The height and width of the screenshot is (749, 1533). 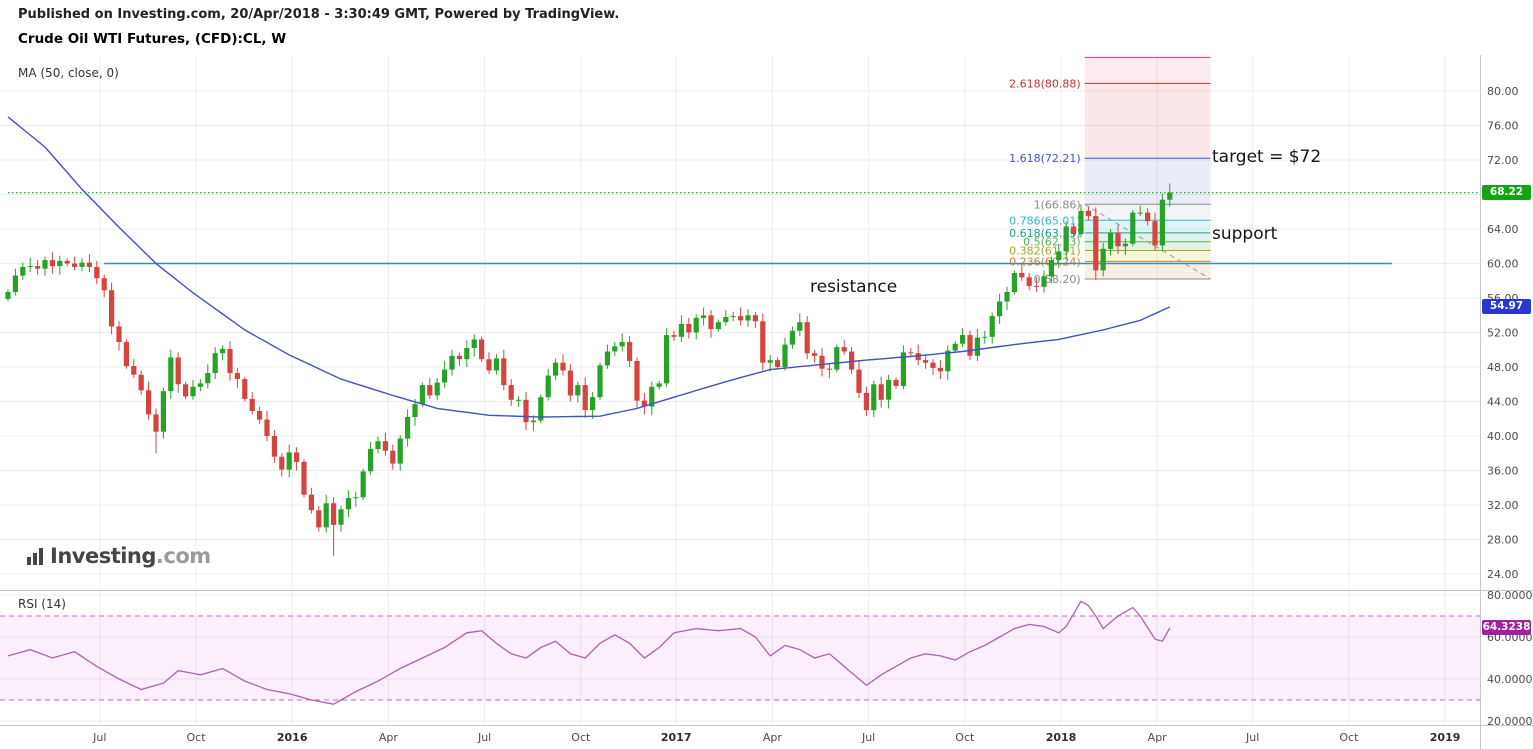 What do you see at coordinates (1503, 540) in the screenshot?
I see `svg-text: 28.00` at bounding box center [1503, 540].